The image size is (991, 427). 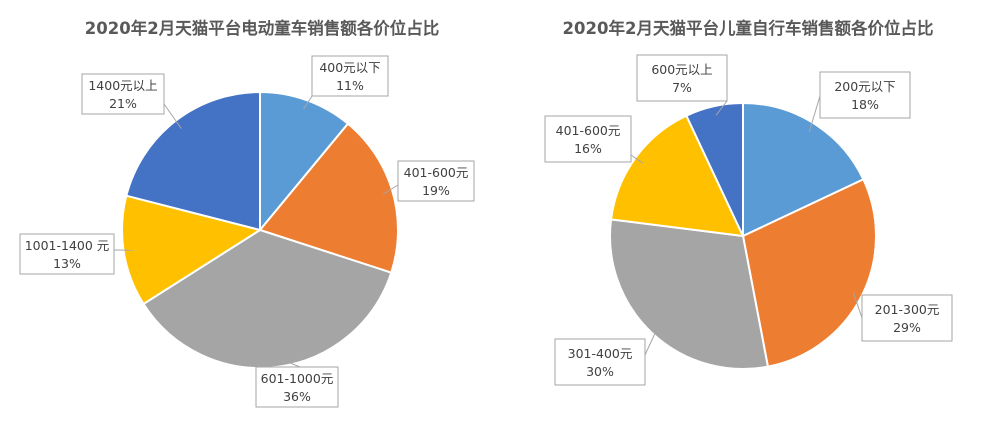 I want to click on left-slice-value-2: 36%, so click(x=297, y=396).